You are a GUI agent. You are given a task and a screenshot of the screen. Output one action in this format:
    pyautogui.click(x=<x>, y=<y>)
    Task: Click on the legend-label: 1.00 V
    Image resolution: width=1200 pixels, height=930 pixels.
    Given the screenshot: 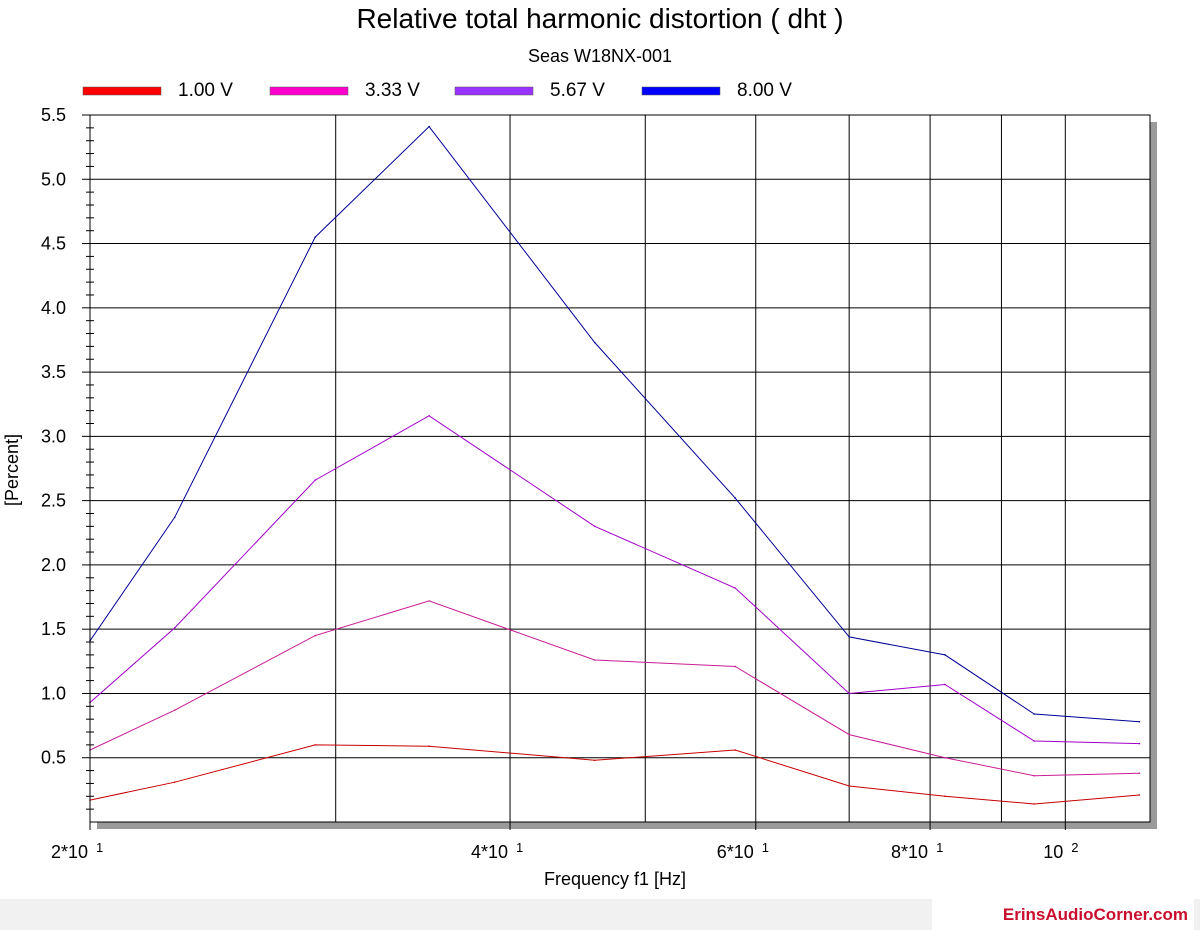 What is the action you would take?
    pyautogui.click(x=205, y=90)
    